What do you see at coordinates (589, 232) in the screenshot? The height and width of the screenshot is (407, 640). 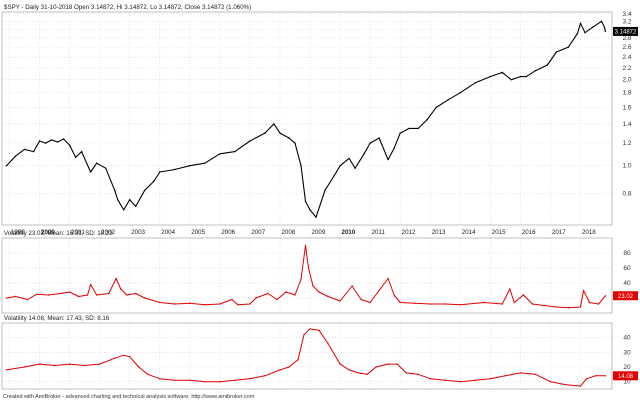 I see `x-tick-label-19: 2018` at bounding box center [589, 232].